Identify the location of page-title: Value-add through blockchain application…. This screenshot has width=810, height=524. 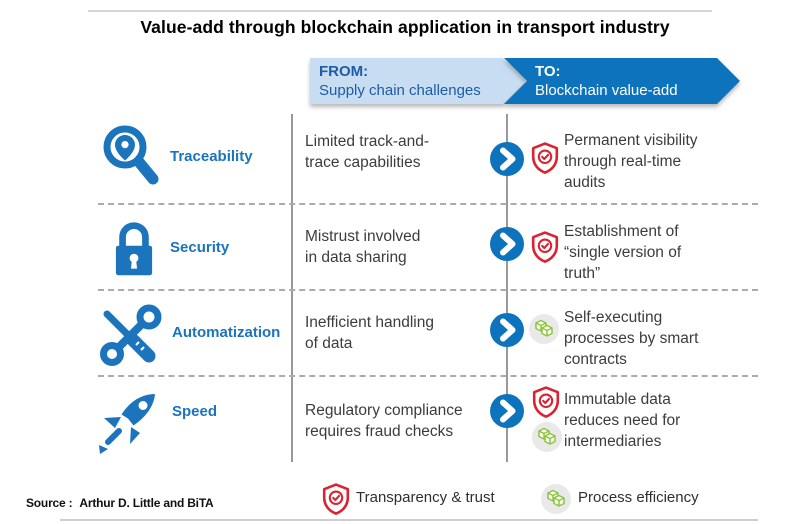
(405, 27).